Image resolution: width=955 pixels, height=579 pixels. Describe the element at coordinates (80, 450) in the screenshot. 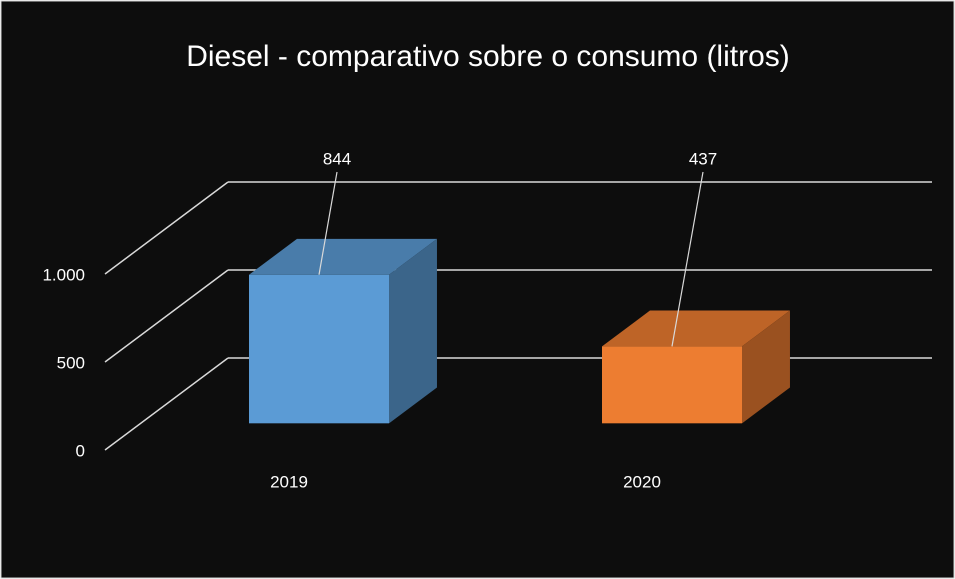

I see `y-tick-label: 0` at that location.